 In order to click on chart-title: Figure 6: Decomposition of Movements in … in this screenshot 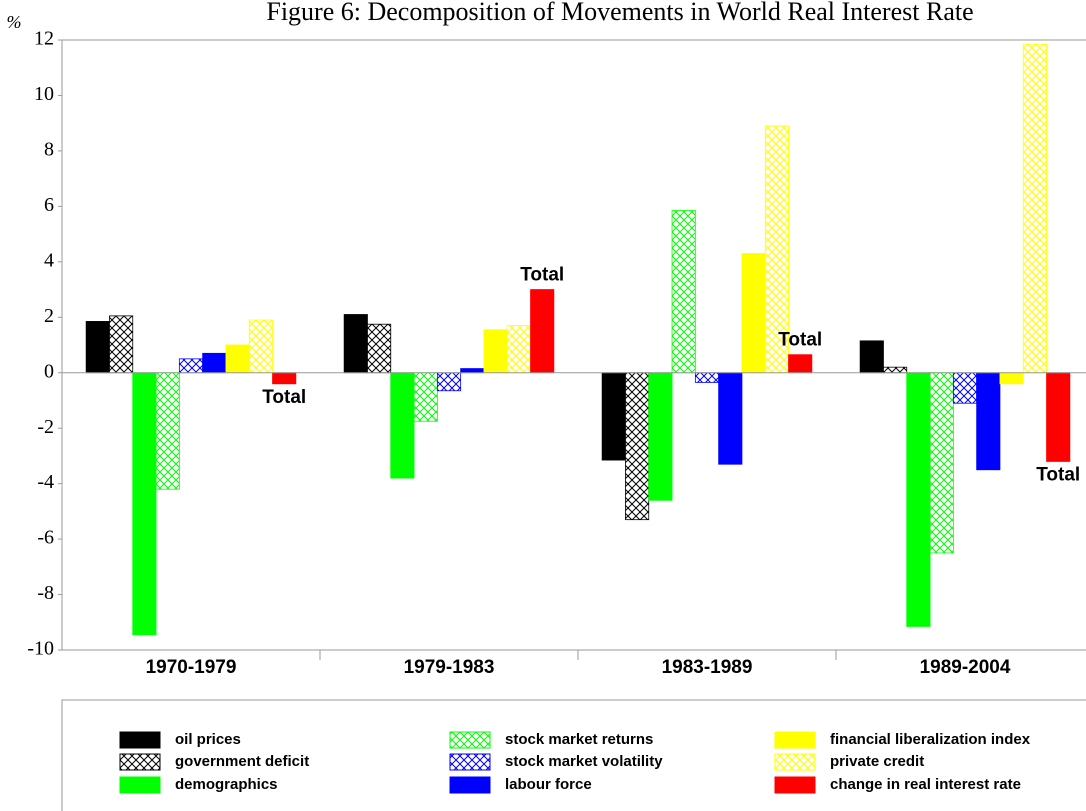, I will do `click(619, 13)`.